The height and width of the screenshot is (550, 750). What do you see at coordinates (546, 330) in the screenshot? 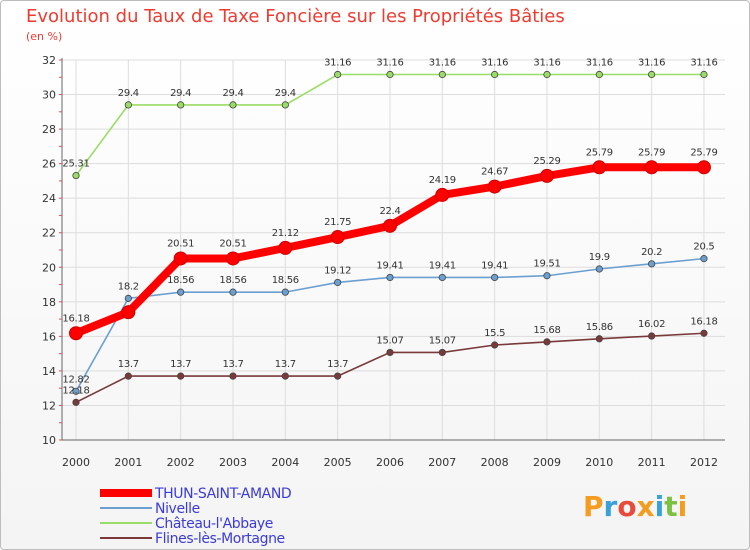
I see `data-label: 15.68` at bounding box center [546, 330].